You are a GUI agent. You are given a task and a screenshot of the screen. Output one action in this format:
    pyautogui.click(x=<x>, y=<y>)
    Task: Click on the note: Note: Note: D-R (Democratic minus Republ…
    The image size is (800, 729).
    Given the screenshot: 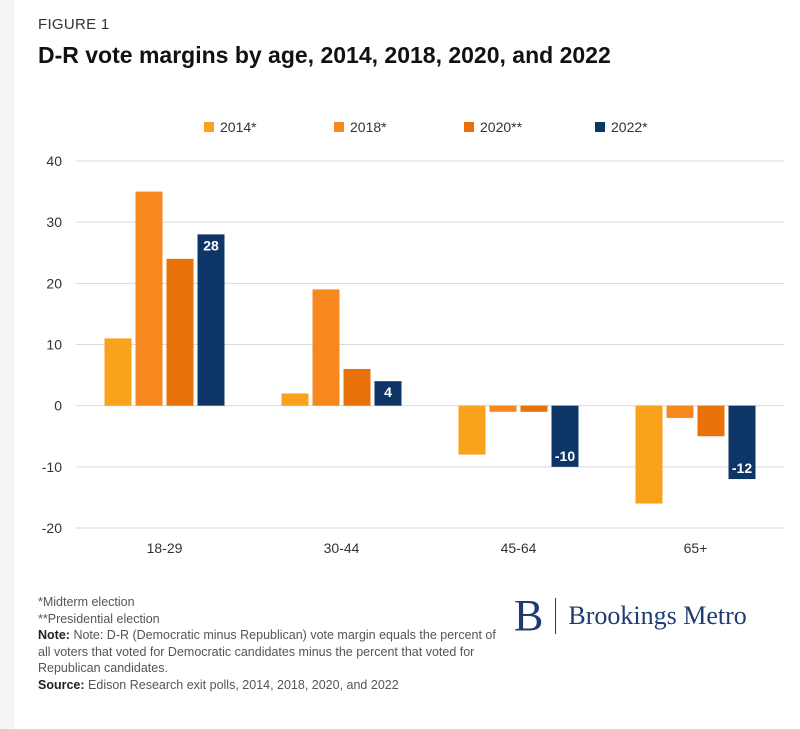 What is the action you would take?
    pyautogui.click(x=268, y=652)
    